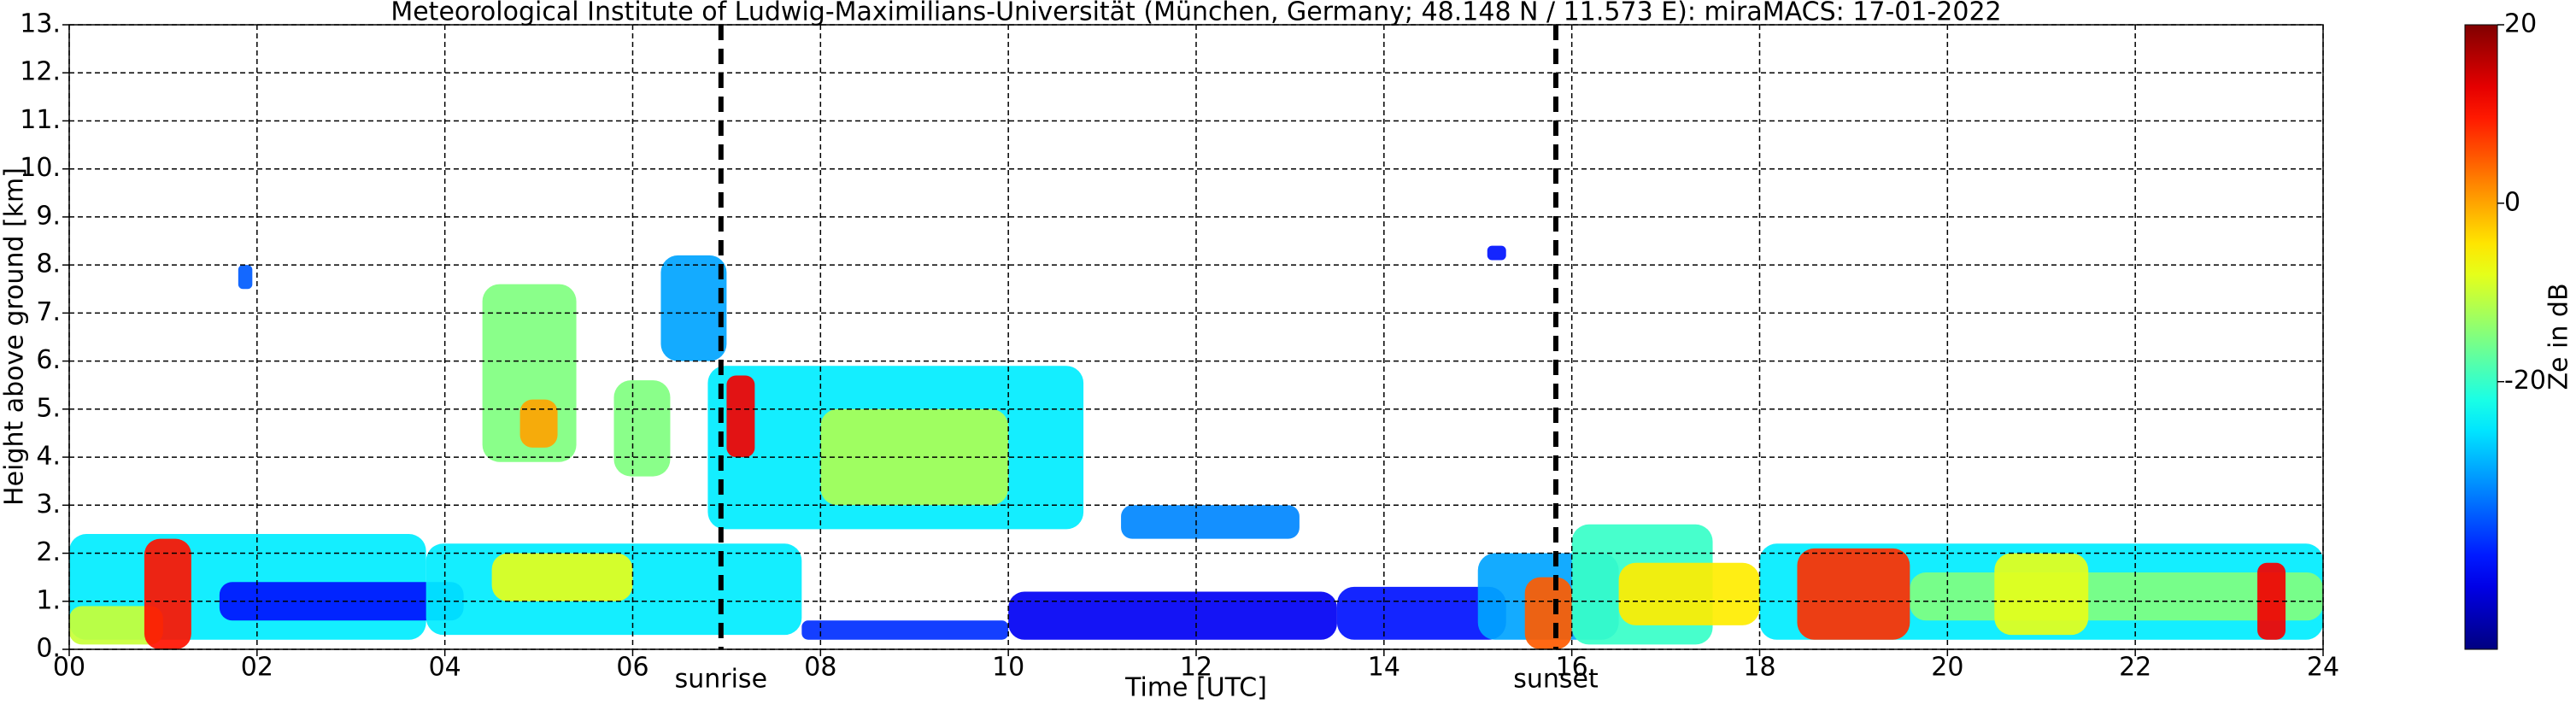 The image size is (2576, 704). What do you see at coordinates (40, 72) in the screenshot?
I see `y-tick-label: 12.` at bounding box center [40, 72].